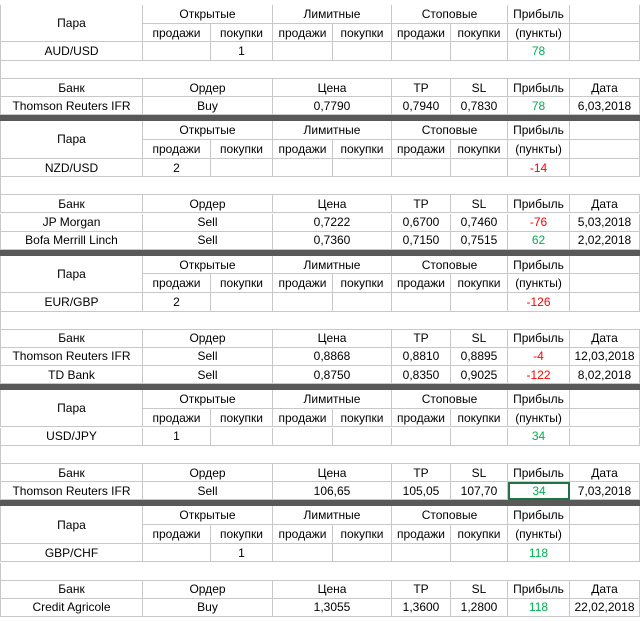 Image resolution: width=640 pixels, height=621 pixels. What do you see at coordinates (208, 106) in the screenshot?
I see `order-cell: Buy` at bounding box center [208, 106].